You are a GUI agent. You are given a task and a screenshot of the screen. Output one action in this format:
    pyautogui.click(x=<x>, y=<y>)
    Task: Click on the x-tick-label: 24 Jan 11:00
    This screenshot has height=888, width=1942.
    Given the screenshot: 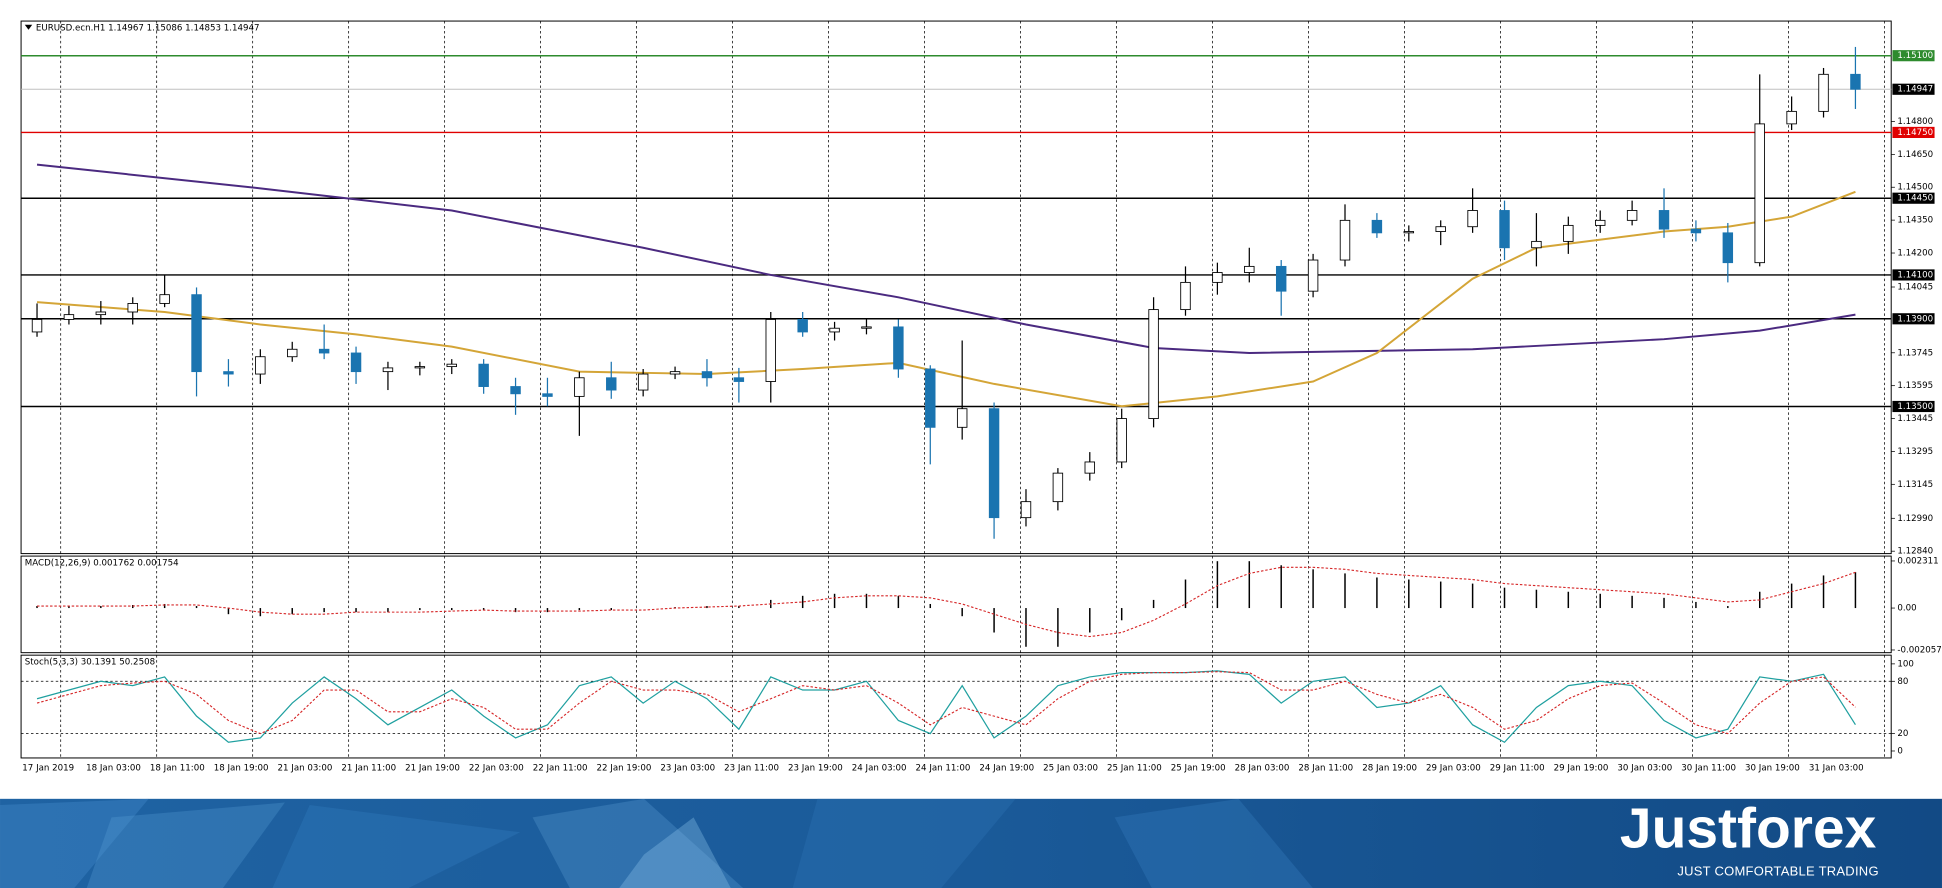 What is the action you would take?
    pyautogui.click(x=943, y=768)
    